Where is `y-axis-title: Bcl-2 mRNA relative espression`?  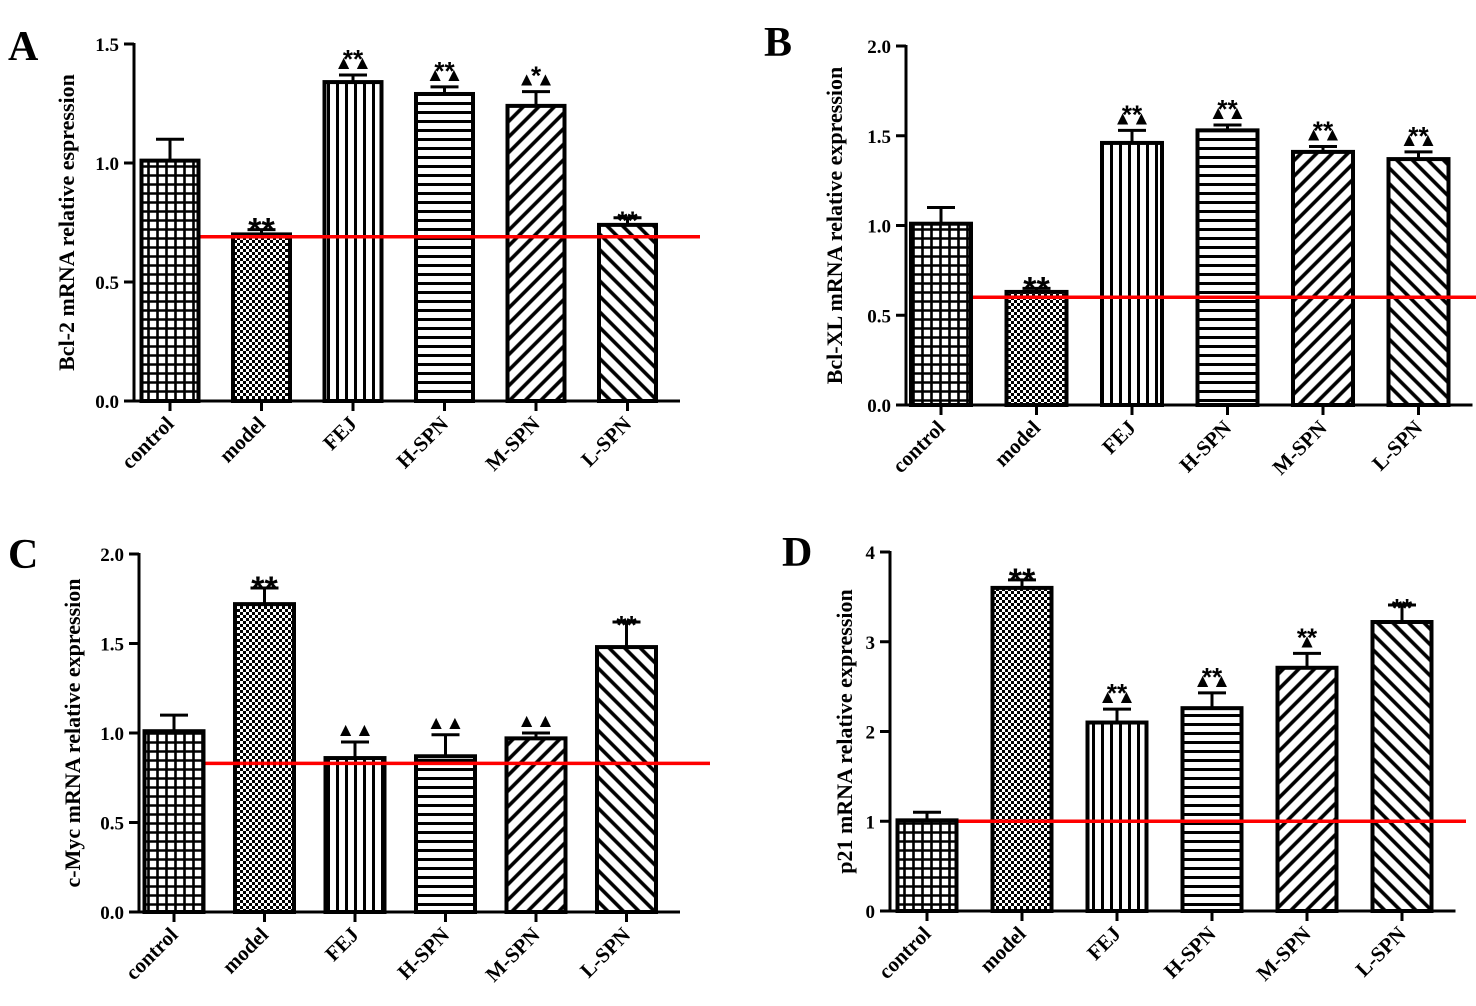
y-axis-title: Bcl-2 mRNA relative espression is located at coordinates (66, 222).